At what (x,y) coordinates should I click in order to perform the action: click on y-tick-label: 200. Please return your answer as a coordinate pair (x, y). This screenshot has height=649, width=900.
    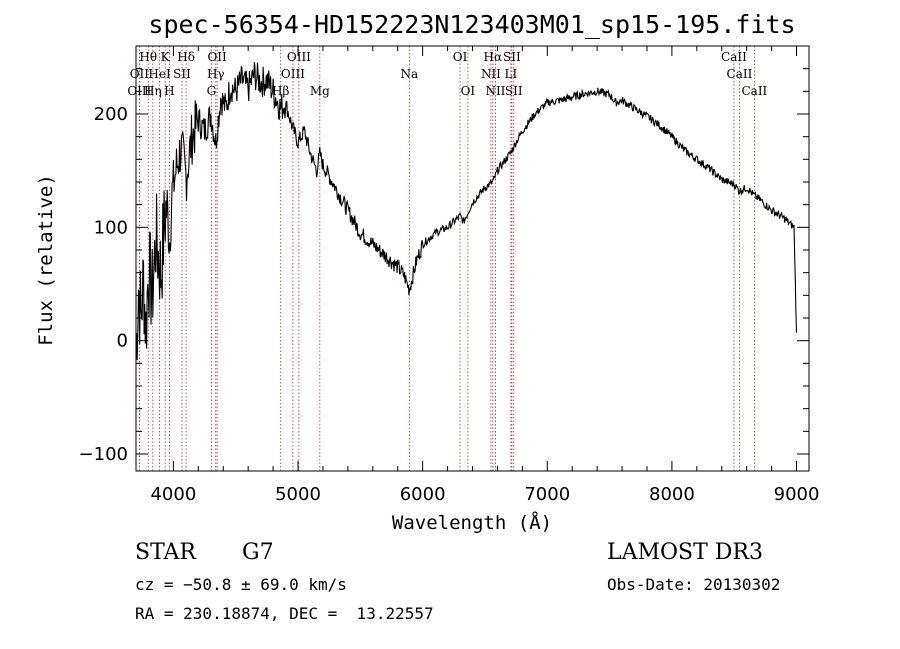
    Looking at the image, I should click on (111, 114).